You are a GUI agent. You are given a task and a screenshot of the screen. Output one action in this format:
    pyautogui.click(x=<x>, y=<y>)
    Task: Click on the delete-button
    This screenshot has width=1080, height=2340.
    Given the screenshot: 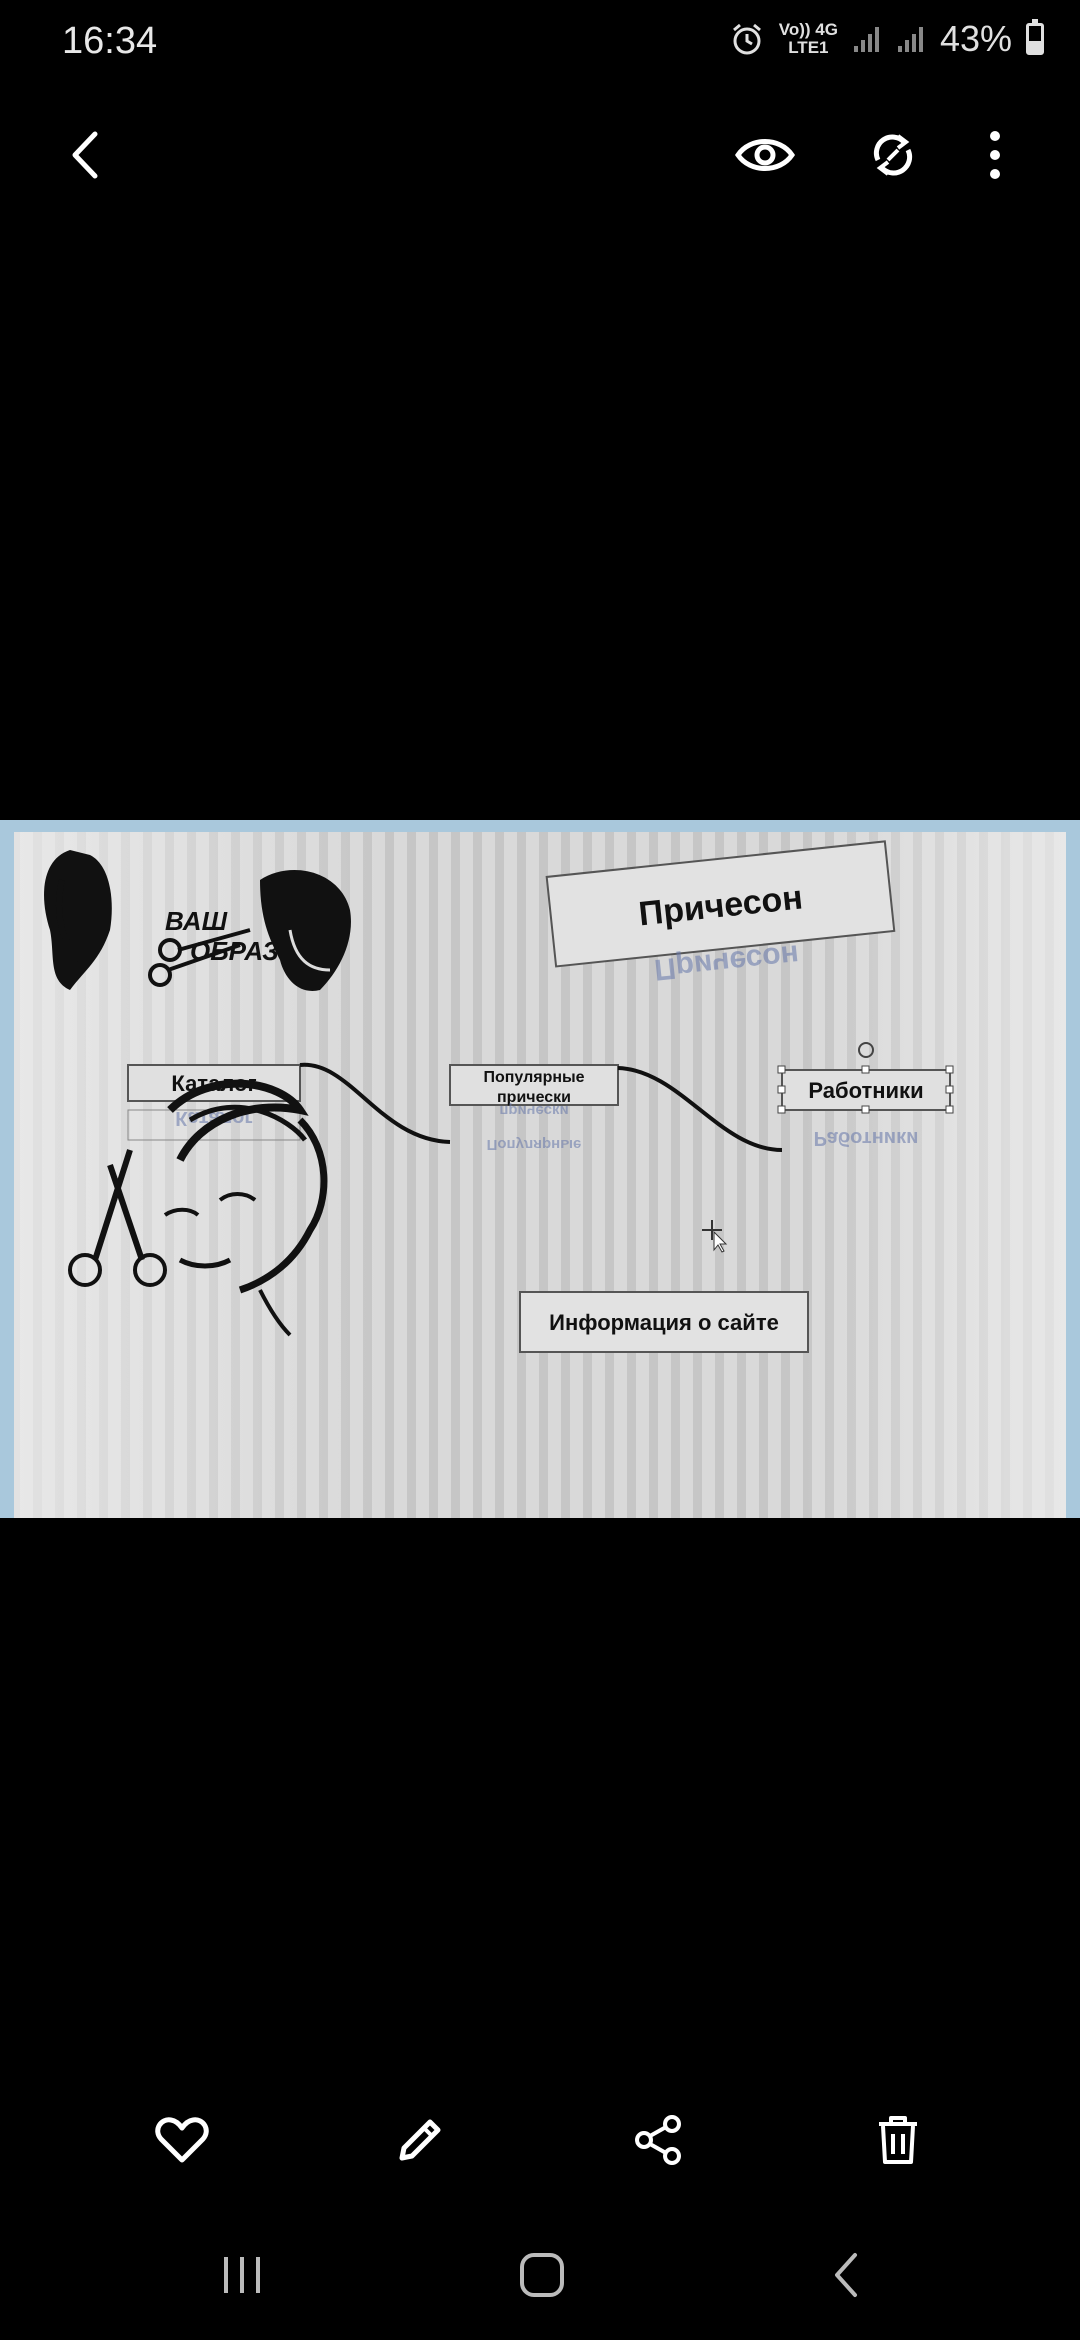 What is the action you would take?
    pyautogui.click(x=898, y=2140)
    